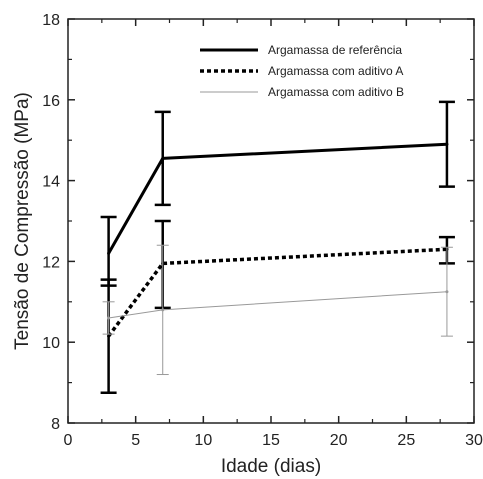  What do you see at coordinates (335, 50) in the screenshot?
I see `legend-label-0: Argamassa de referência` at bounding box center [335, 50].